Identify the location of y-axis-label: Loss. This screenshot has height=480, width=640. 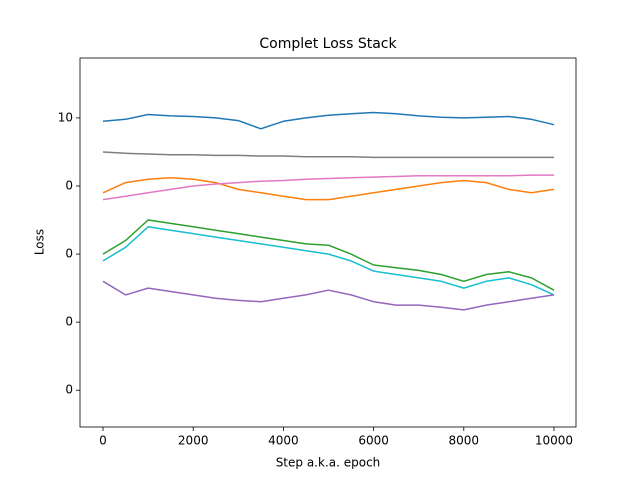
(40, 242).